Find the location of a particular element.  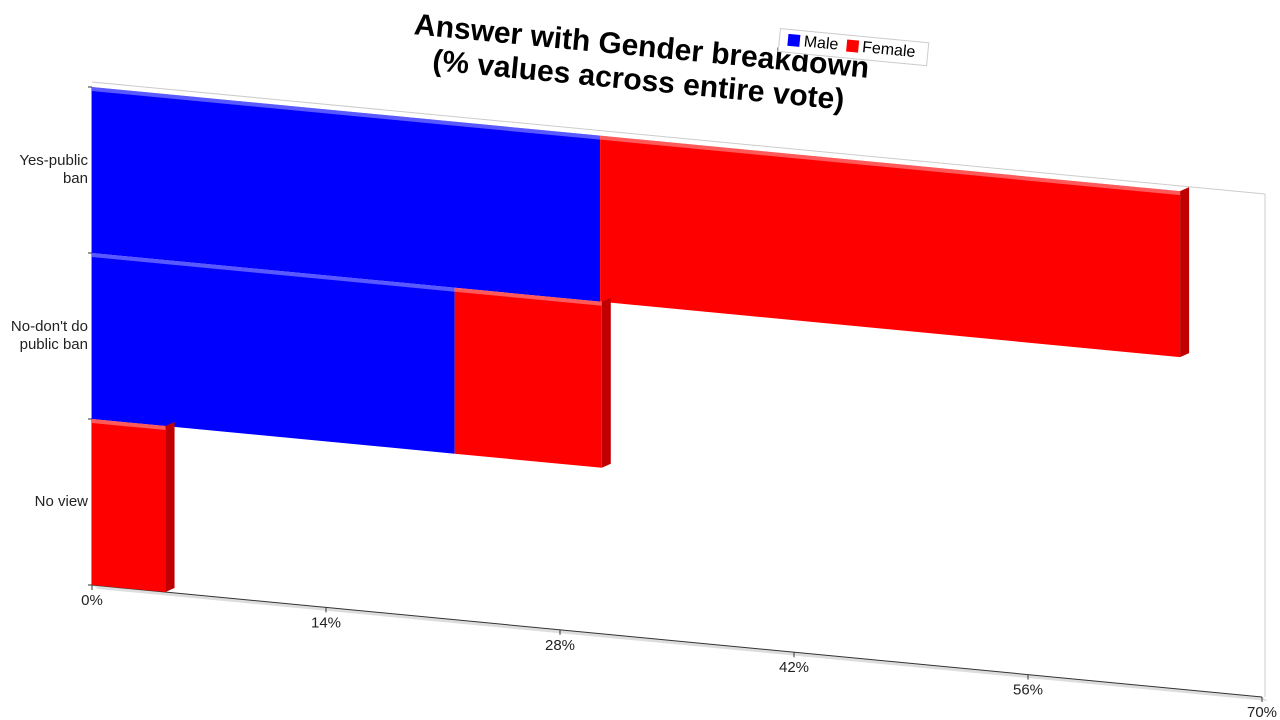

legend-label: Male is located at coordinates (821, 43).